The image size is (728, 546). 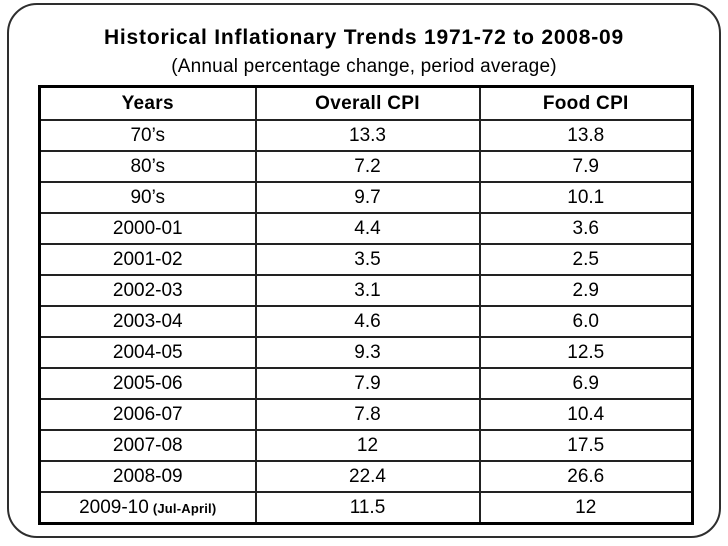 What do you see at coordinates (147, 445) in the screenshot?
I see `year-cell: 2007-08` at bounding box center [147, 445].